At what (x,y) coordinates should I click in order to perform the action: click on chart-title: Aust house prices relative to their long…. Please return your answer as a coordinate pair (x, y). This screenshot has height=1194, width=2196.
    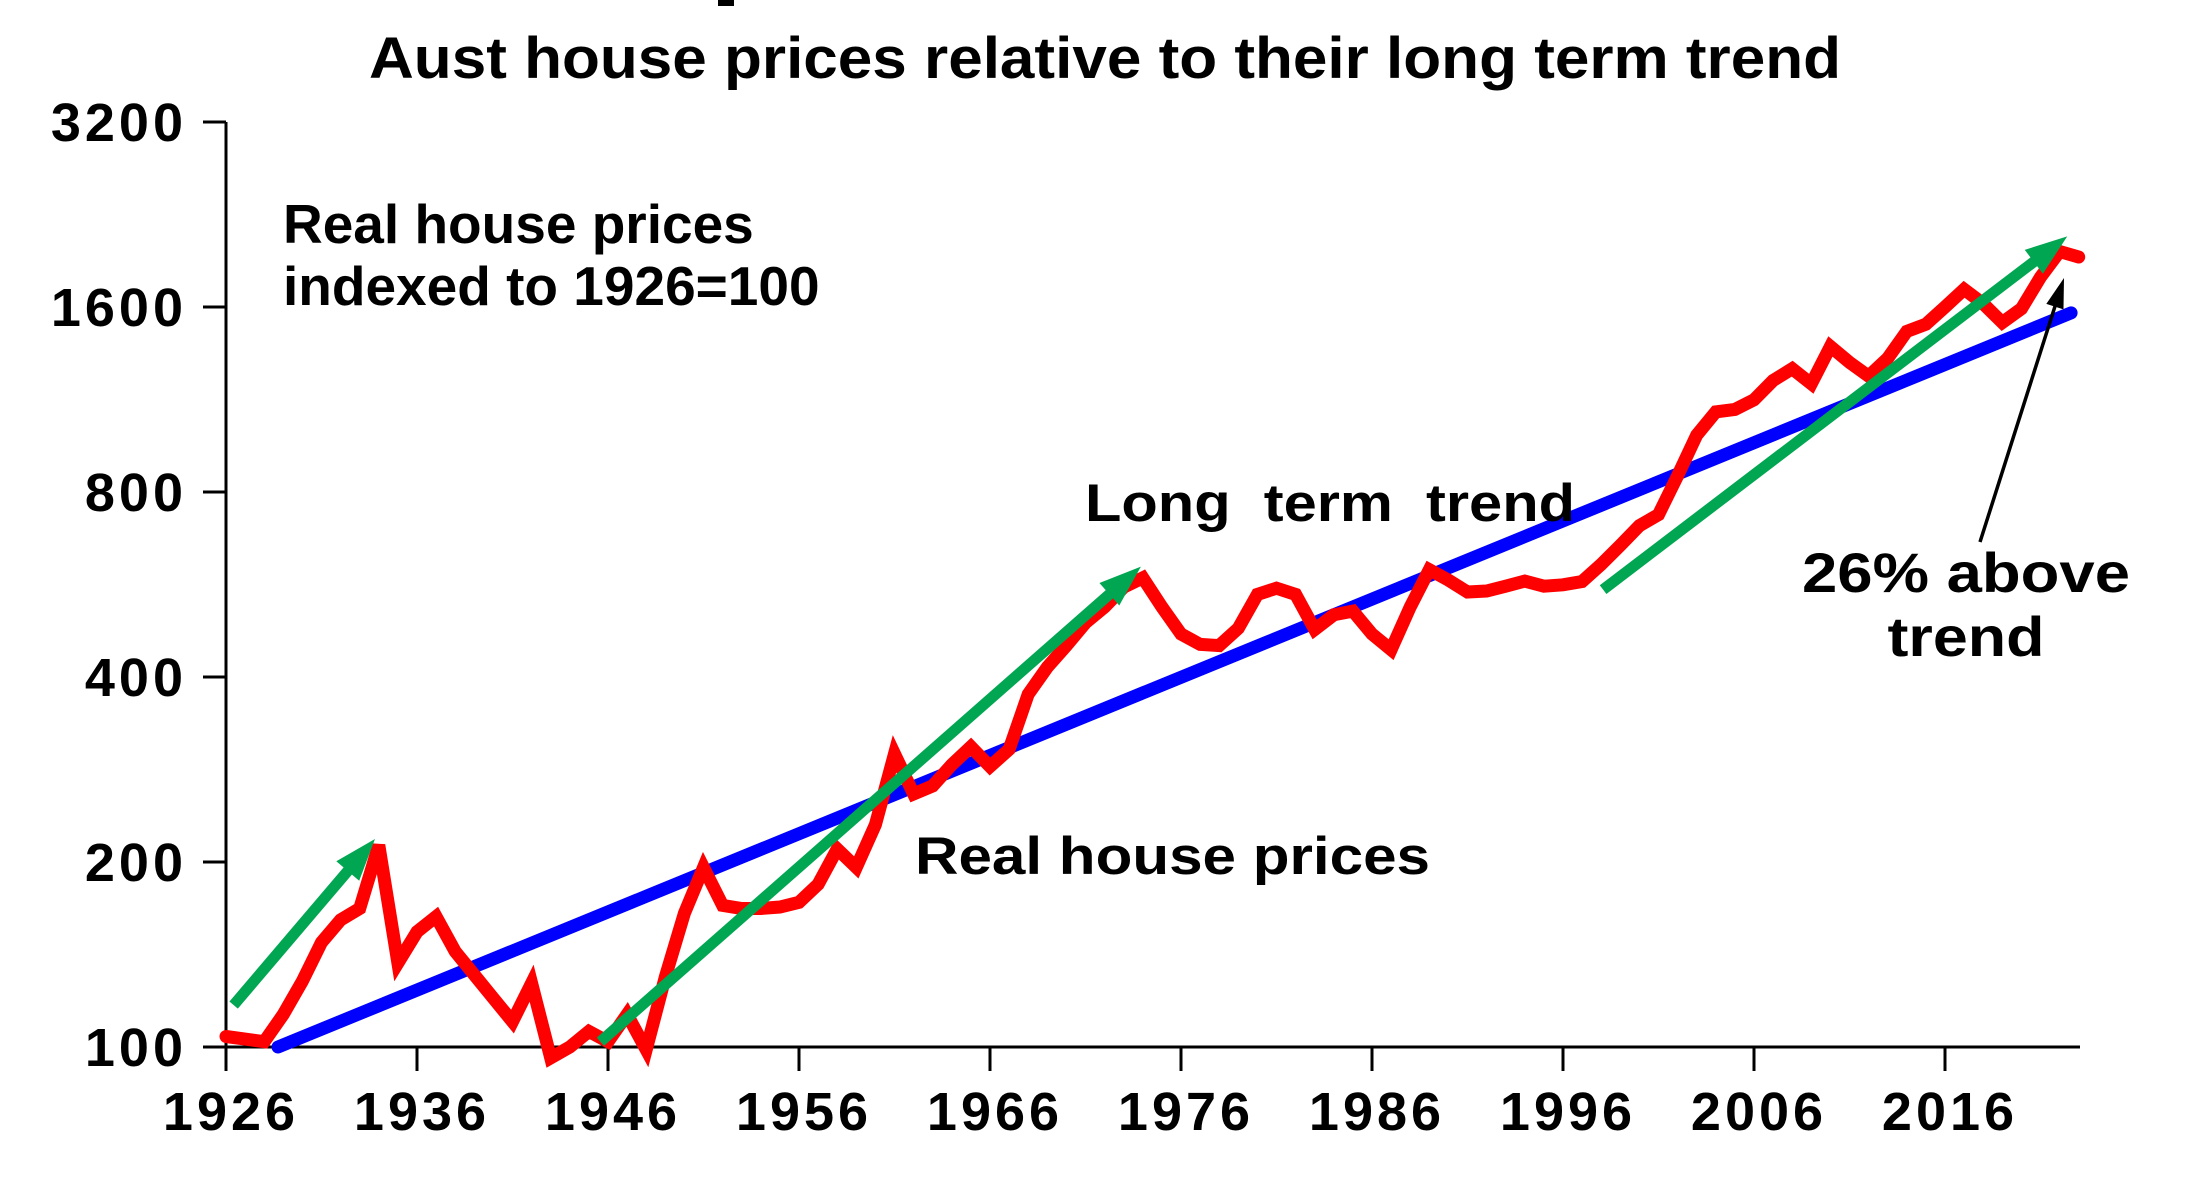
    Looking at the image, I should click on (1105, 58).